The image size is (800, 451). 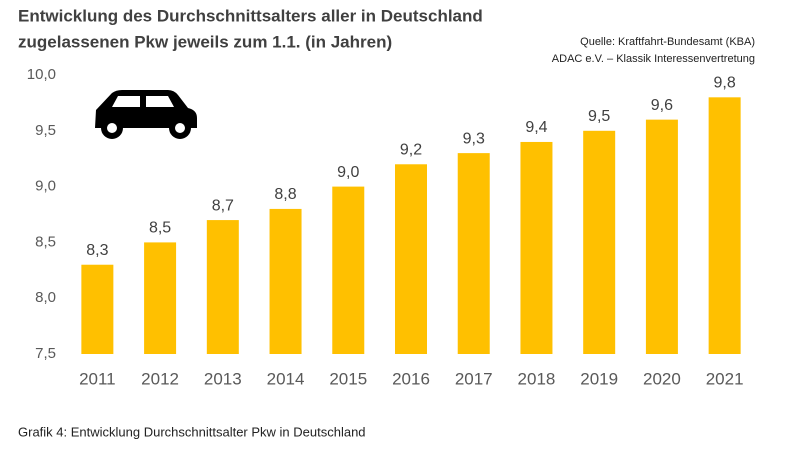 I want to click on value-label: 9,5, so click(x=599, y=116).